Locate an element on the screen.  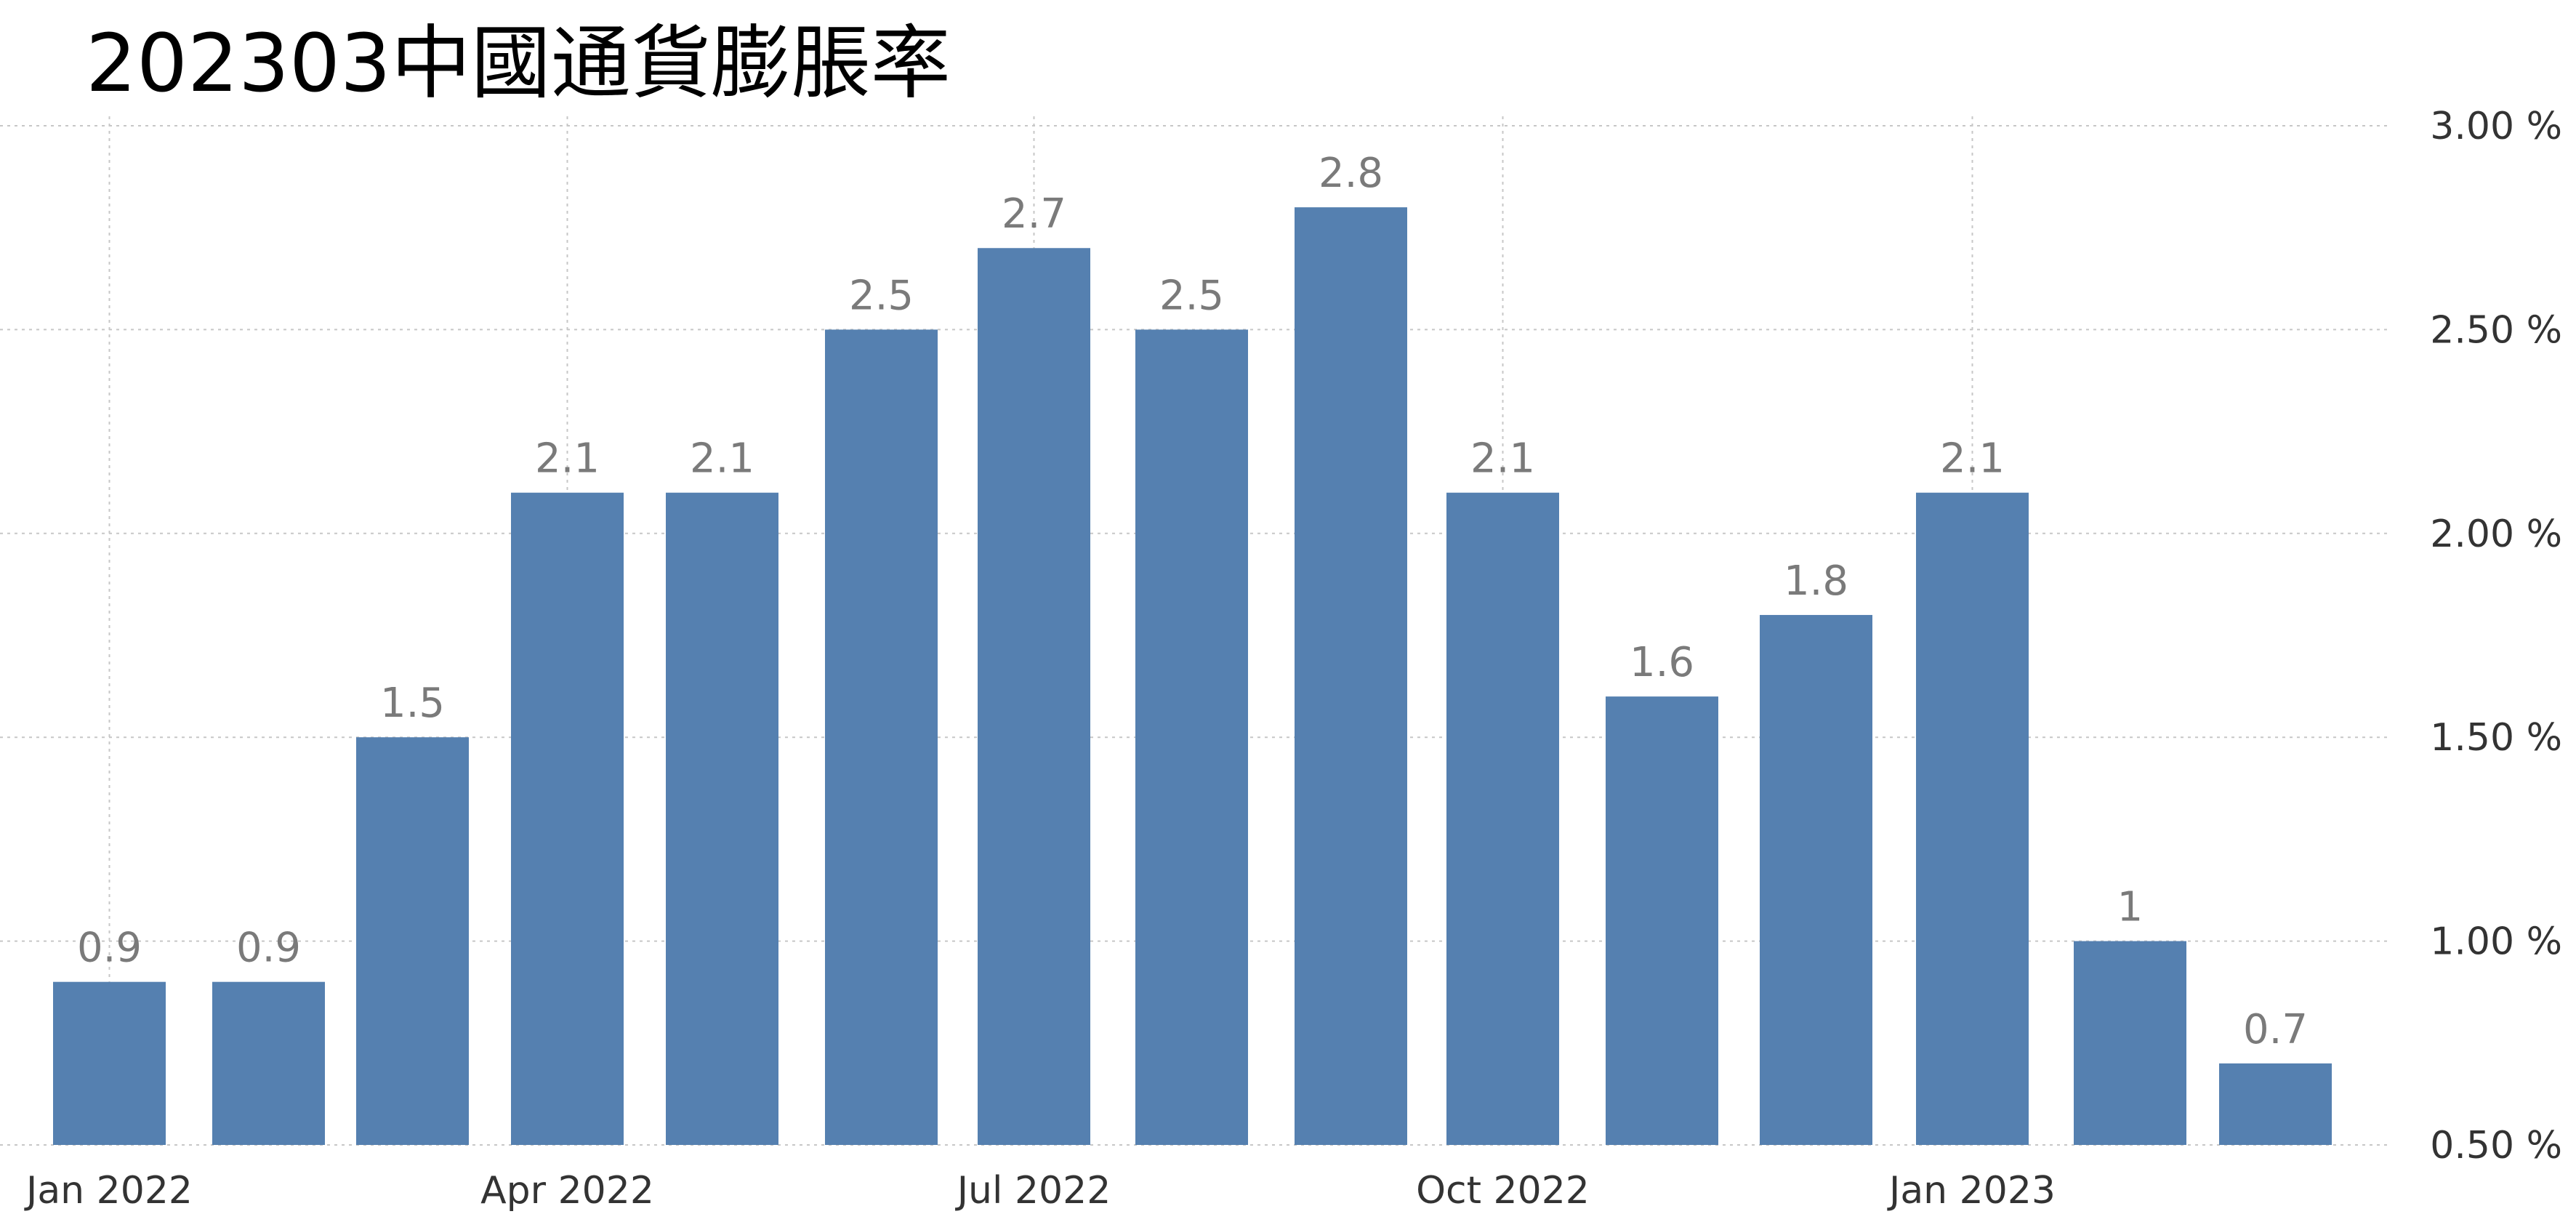
y-tick-label: 3.00 % is located at coordinates (2496, 126).